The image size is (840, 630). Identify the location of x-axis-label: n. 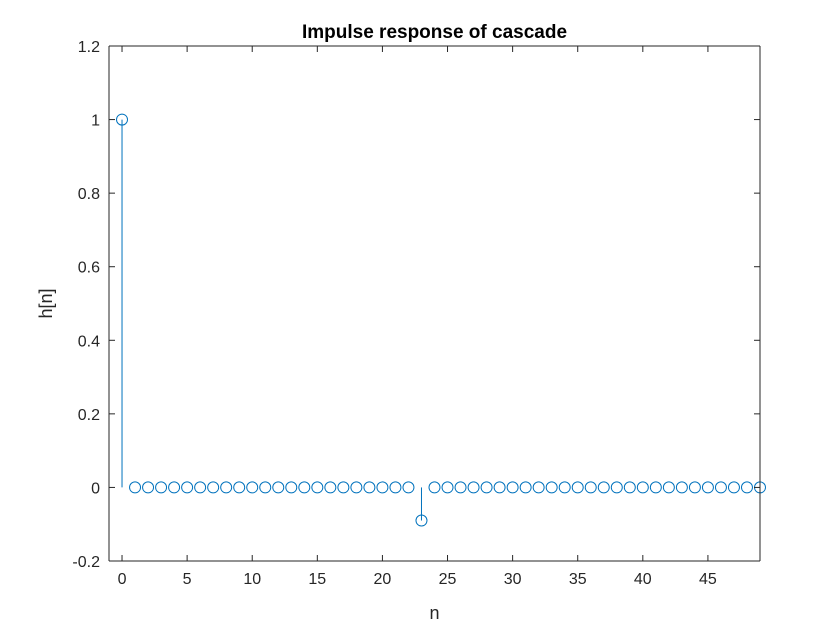
(434, 613).